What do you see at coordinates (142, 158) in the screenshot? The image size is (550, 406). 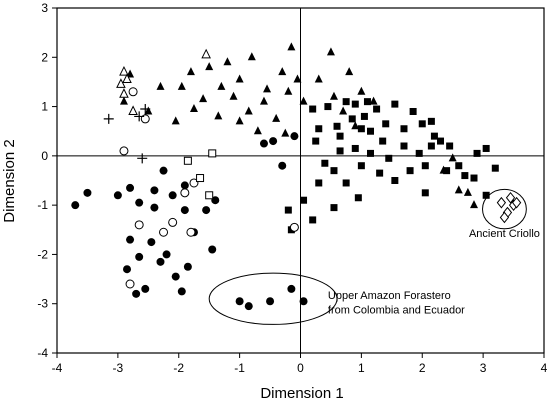 I see `plus-point` at bounding box center [142, 158].